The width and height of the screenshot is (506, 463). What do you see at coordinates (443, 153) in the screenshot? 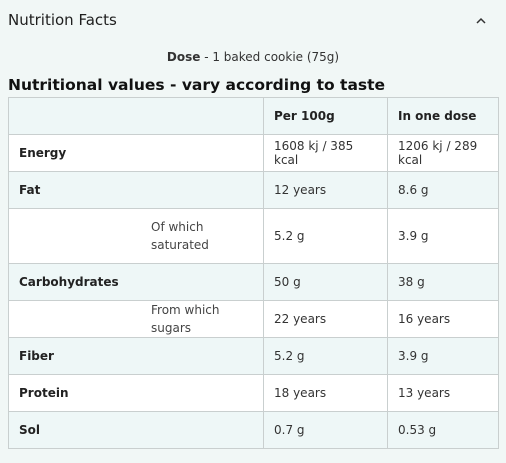
I see `row-dose: 1206 kj / 289 kcal` at bounding box center [443, 153].